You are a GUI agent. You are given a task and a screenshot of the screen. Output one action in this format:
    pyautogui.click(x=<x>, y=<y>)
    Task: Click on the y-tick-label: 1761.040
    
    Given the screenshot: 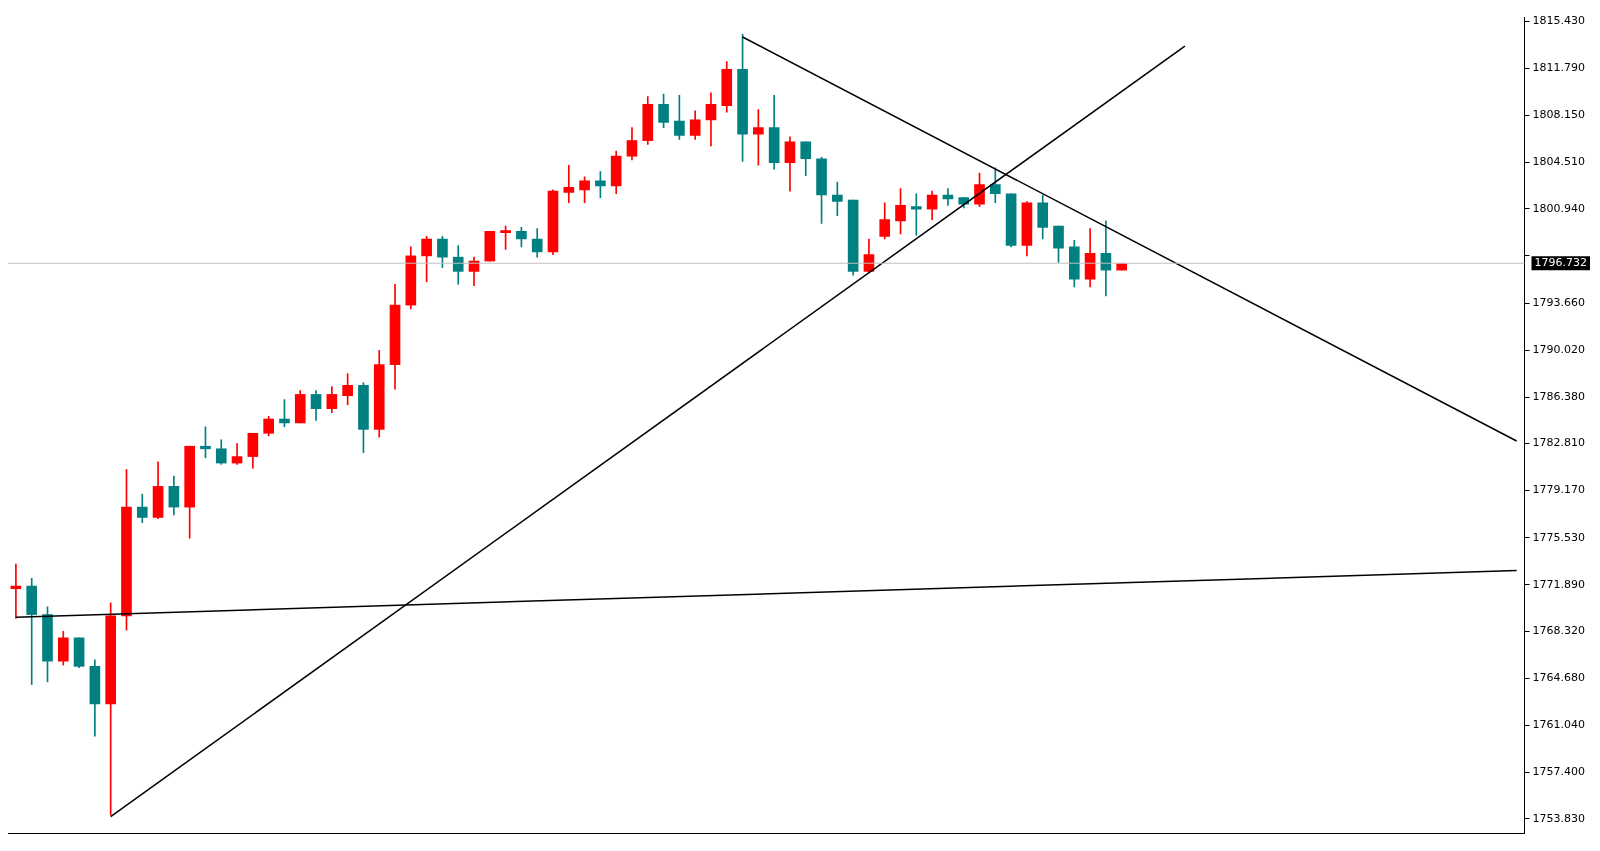 What is the action you would take?
    pyautogui.click(x=1559, y=725)
    